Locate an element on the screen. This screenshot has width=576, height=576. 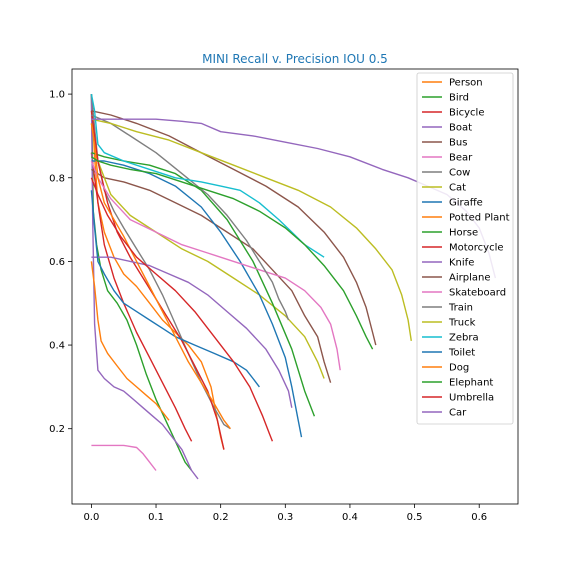
legend-entry-airplane: Airplane is located at coordinates (469, 278).